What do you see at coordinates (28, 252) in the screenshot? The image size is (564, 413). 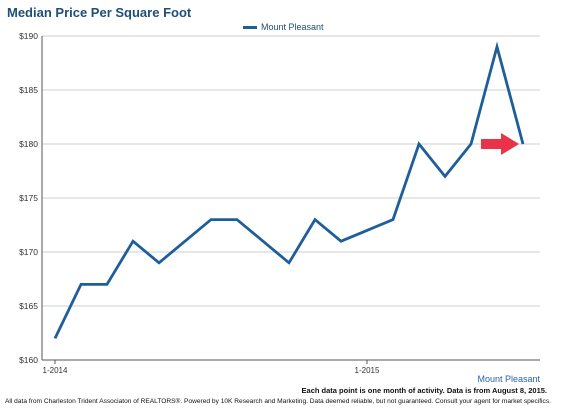 I see `y-tick-label: $170` at bounding box center [28, 252].